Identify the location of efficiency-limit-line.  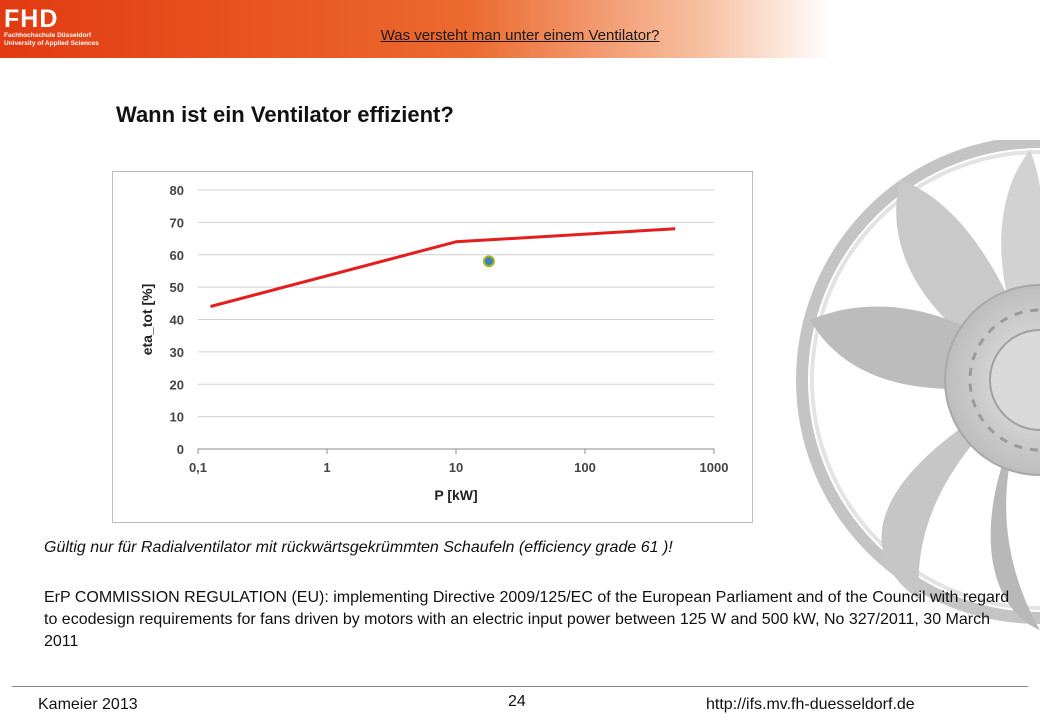
(443, 267).